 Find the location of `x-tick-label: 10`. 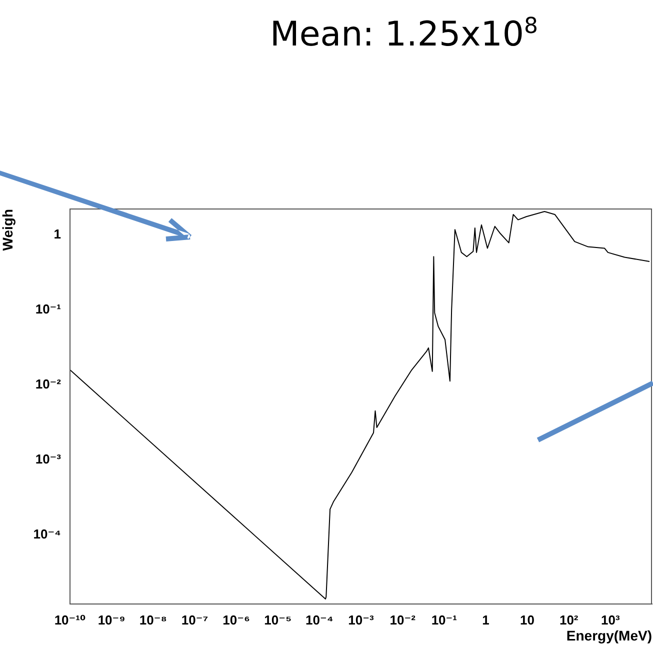

x-tick-label: 10 is located at coordinates (527, 620).